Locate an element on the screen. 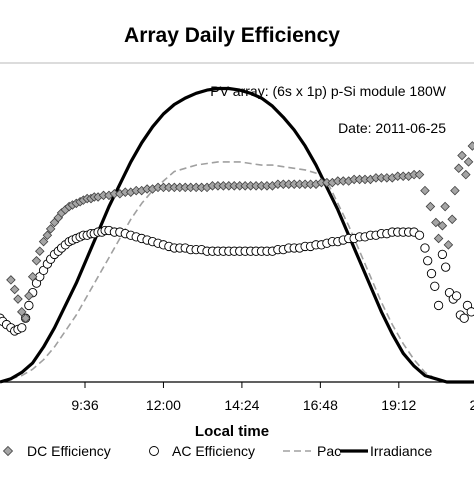  legend-ac-marker is located at coordinates (154, 451).